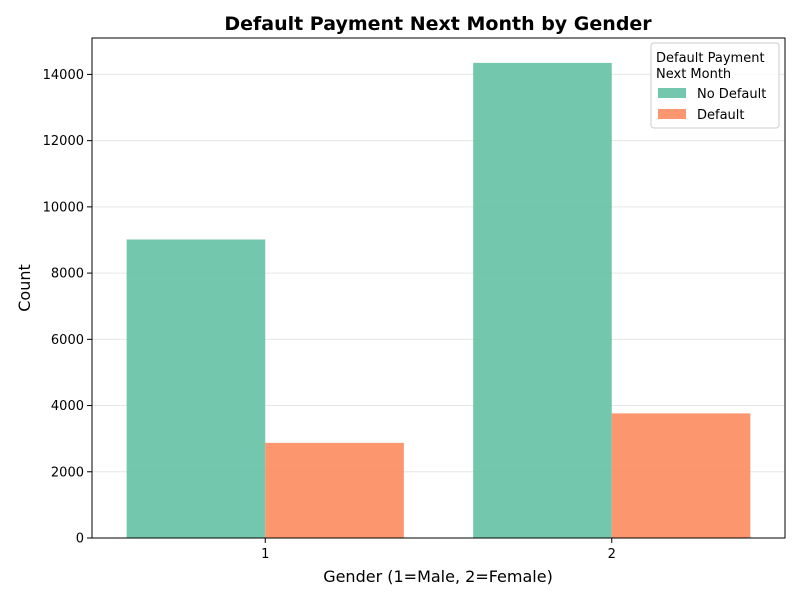 This screenshot has height=600, width=800. Describe the element at coordinates (67, 406) in the screenshot. I see `y-tick-label: 4000` at that location.